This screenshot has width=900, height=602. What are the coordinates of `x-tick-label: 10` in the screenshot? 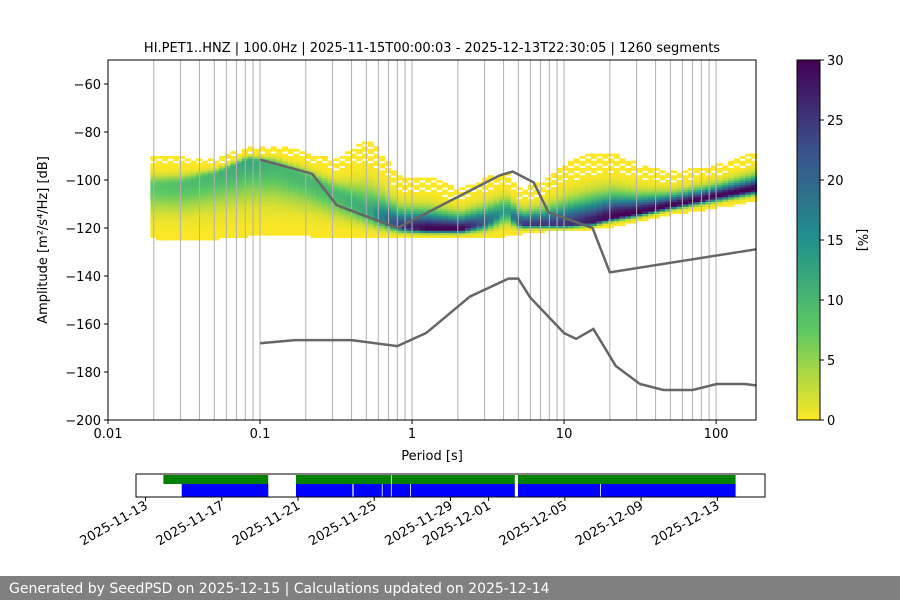 It's located at (564, 434).